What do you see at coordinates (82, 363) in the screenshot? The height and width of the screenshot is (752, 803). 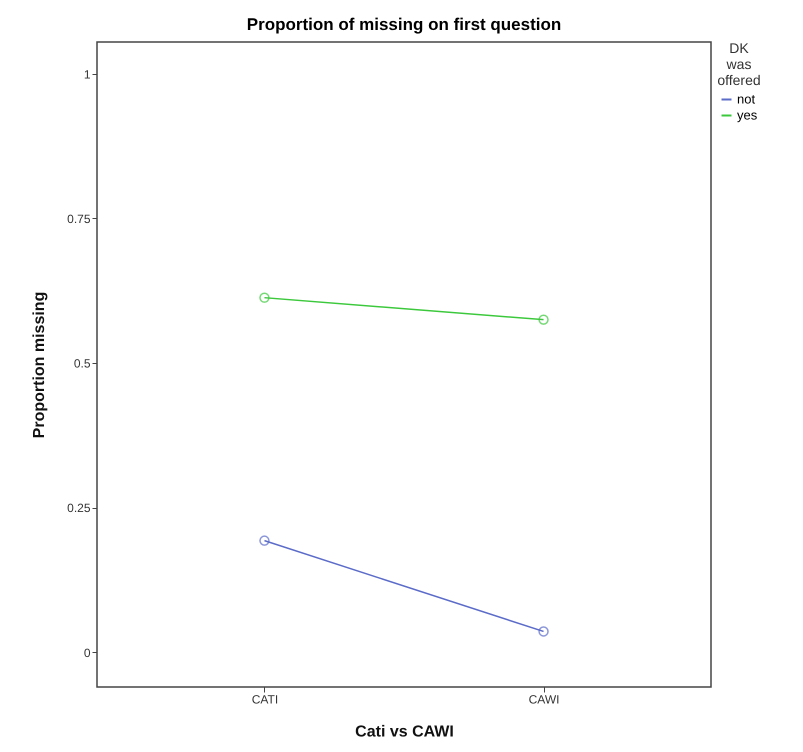 I see `y-tick-label: 0.5` at bounding box center [82, 363].